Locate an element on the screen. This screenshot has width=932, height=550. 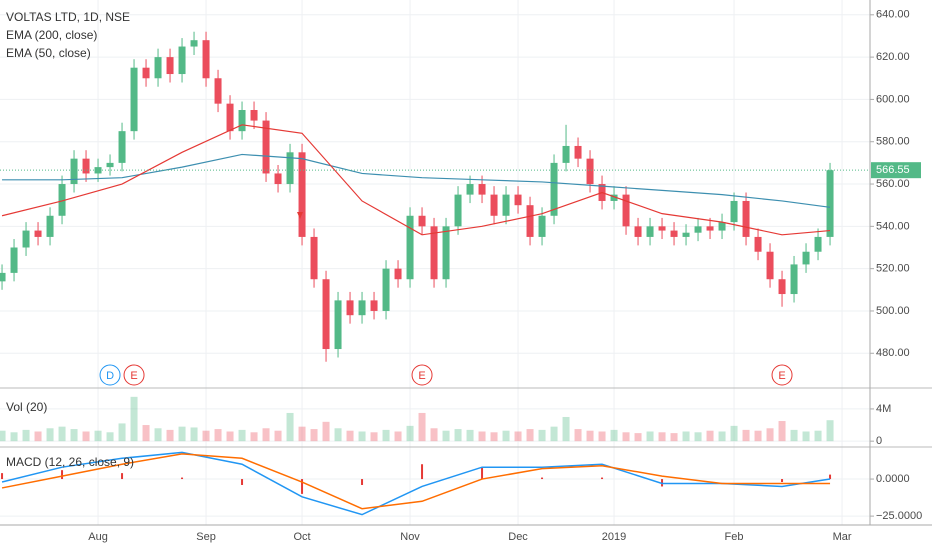
event-label: D is located at coordinates (110, 376).